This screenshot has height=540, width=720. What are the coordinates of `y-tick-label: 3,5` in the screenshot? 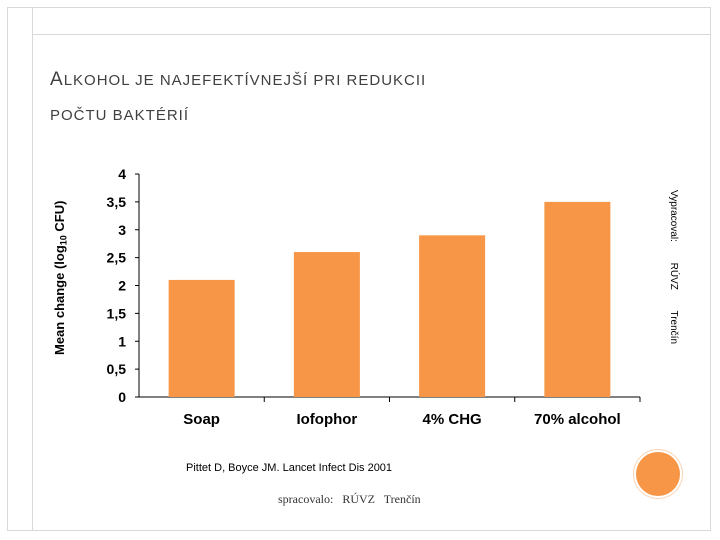 It's located at (117, 202).